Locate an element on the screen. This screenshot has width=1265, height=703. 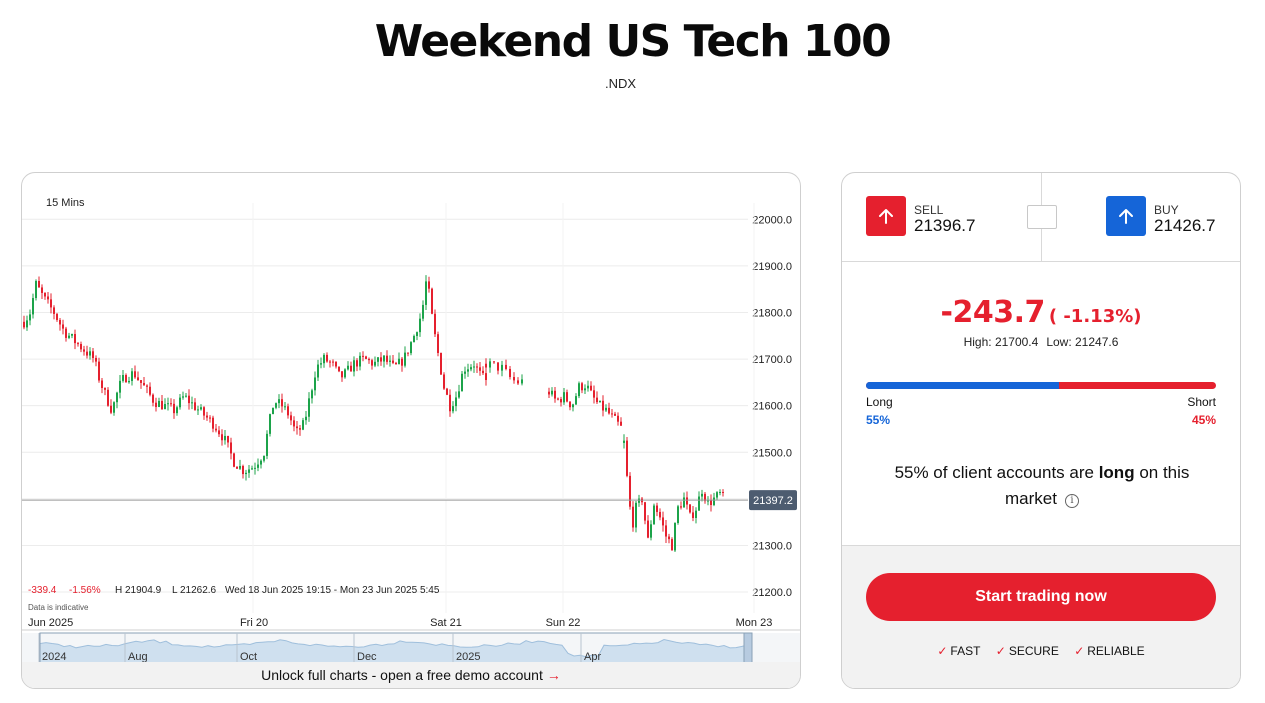
y-tick-label: 21900.0 is located at coordinates (772, 267).